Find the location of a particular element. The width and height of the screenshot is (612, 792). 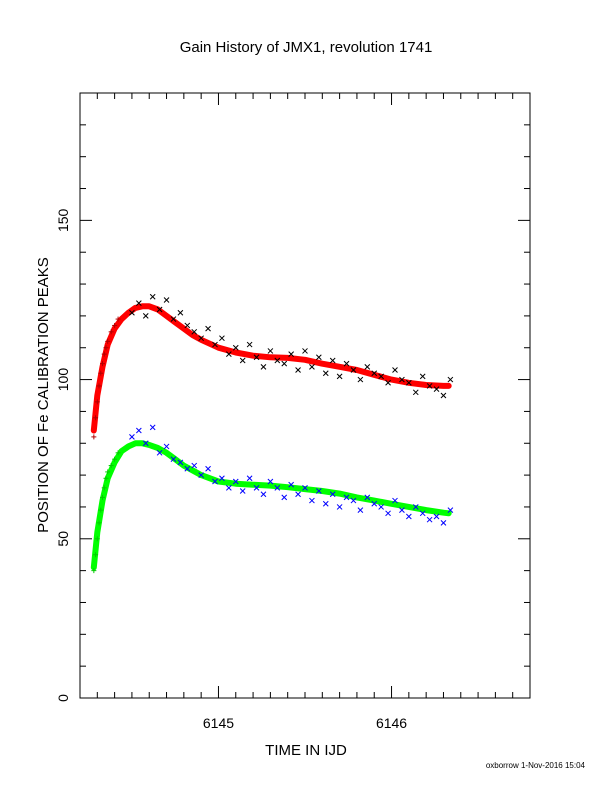

y-axis-label: POSITION OF Fe CALIBRATION PEAKS is located at coordinates (43, 395).